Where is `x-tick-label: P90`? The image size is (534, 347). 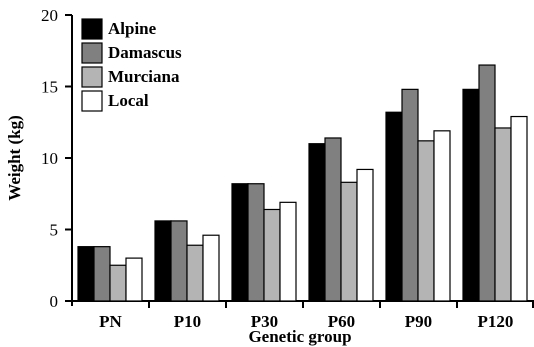 x-tick-label: P90 is located at coordinates (418, 321).